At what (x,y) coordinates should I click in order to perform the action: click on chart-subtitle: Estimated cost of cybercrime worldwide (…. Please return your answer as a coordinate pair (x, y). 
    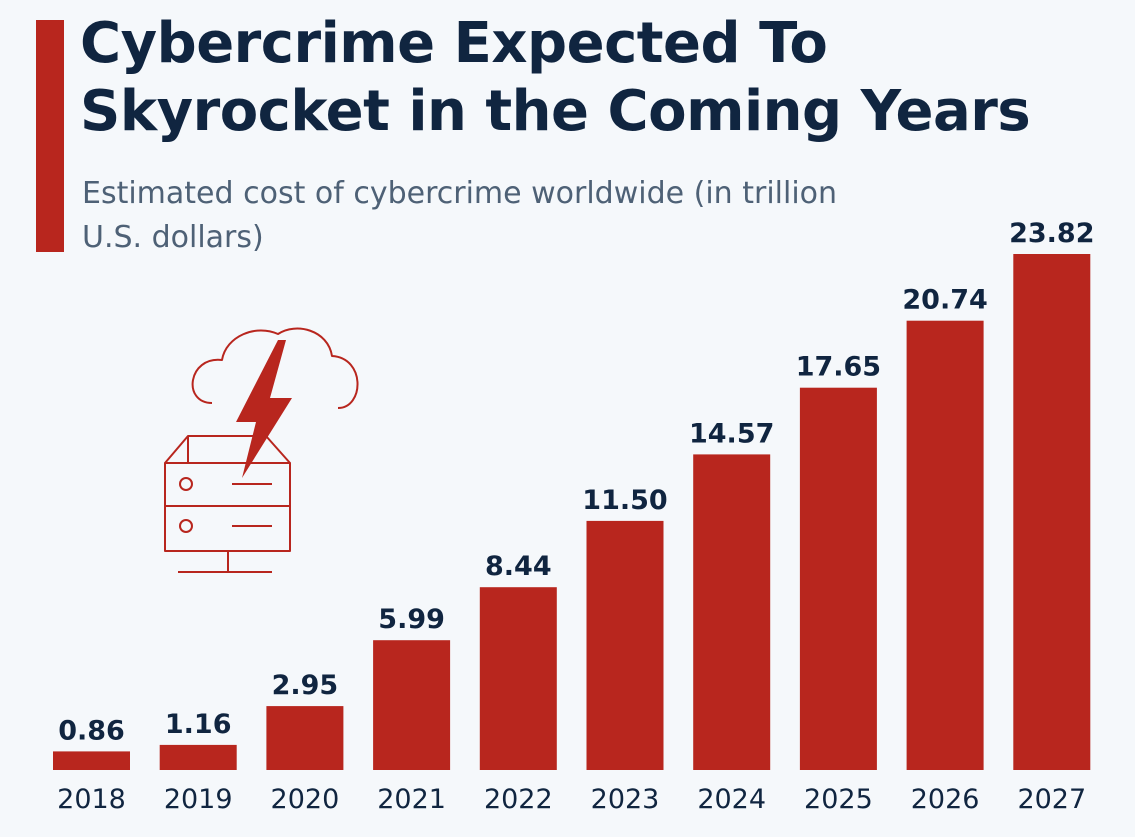
    Looking at the image, I should click on (460, 215).